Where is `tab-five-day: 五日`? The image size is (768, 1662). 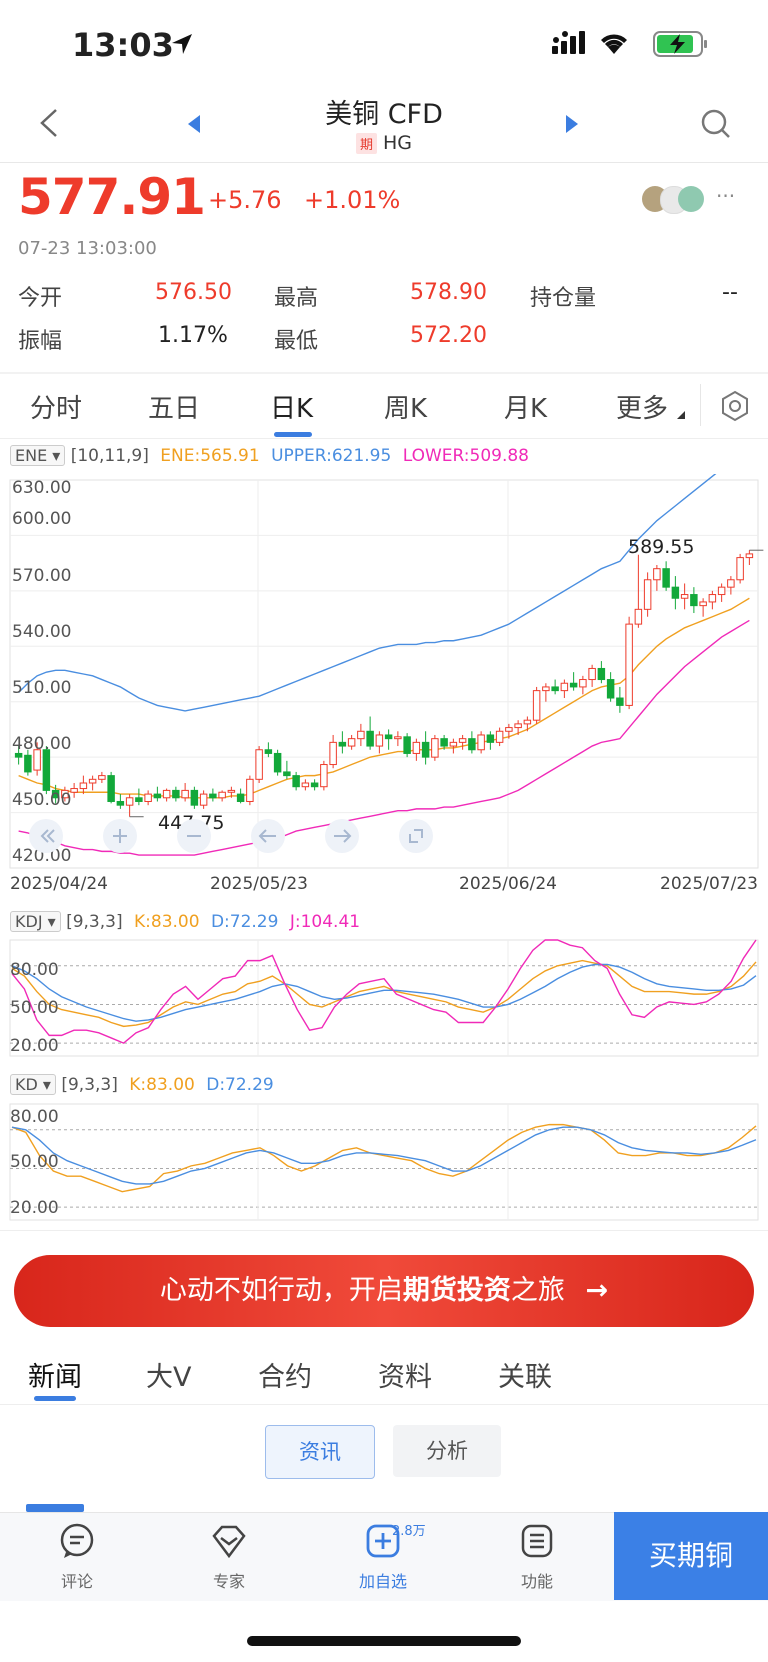
tab-five-day: 五日 is located at coordinates (174, 409).